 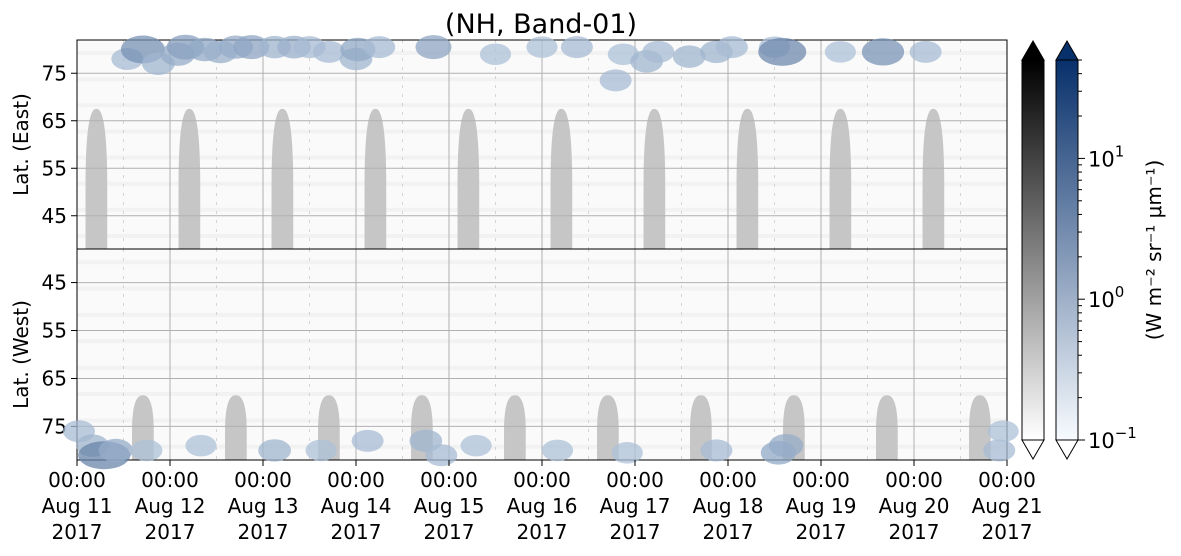 I want to click on x-tick-label-line: Aug 13, so click(x=263, y=506).